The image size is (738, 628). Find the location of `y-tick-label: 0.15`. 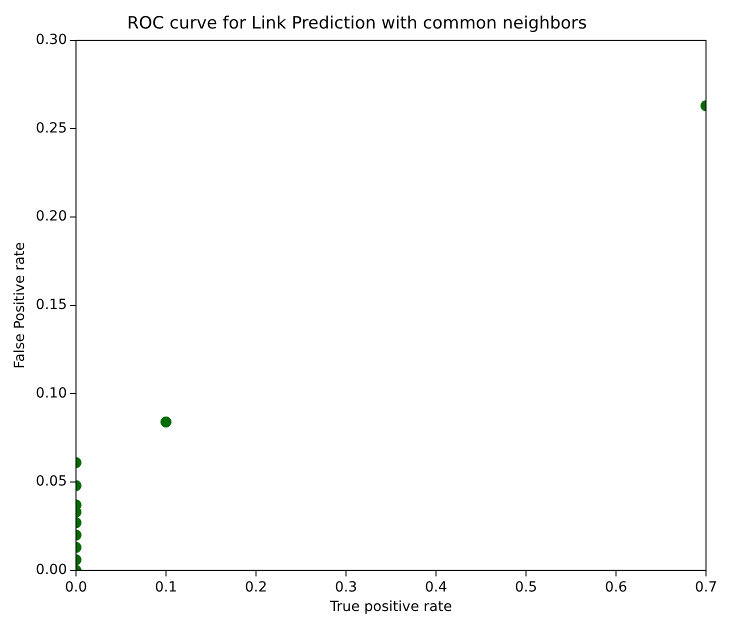

y-tick-label: 0.15 is located at coordinates (51, 305).